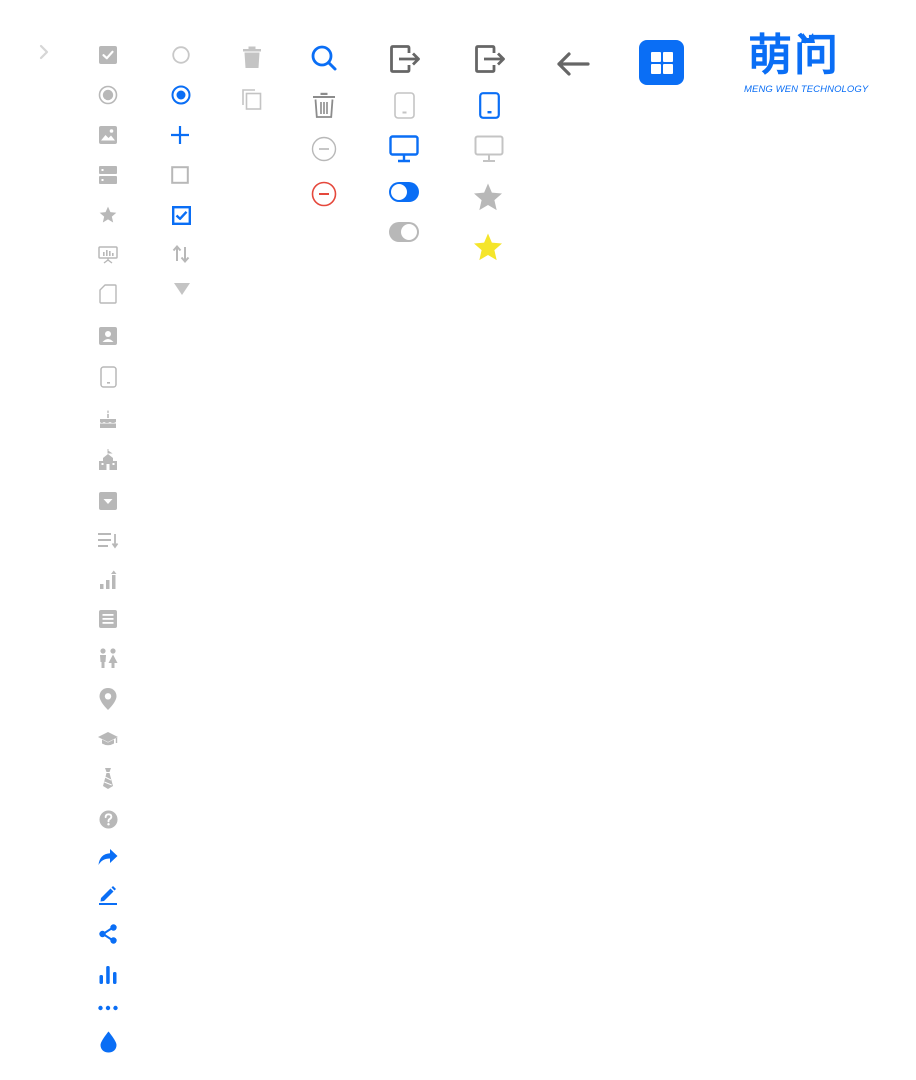 The width and height of the screenshot is (916, 1080). What do you see at coordinates (108, 1008) in the screenshot?
I see `more-dots-icon` at bounding box center [108, 1008].